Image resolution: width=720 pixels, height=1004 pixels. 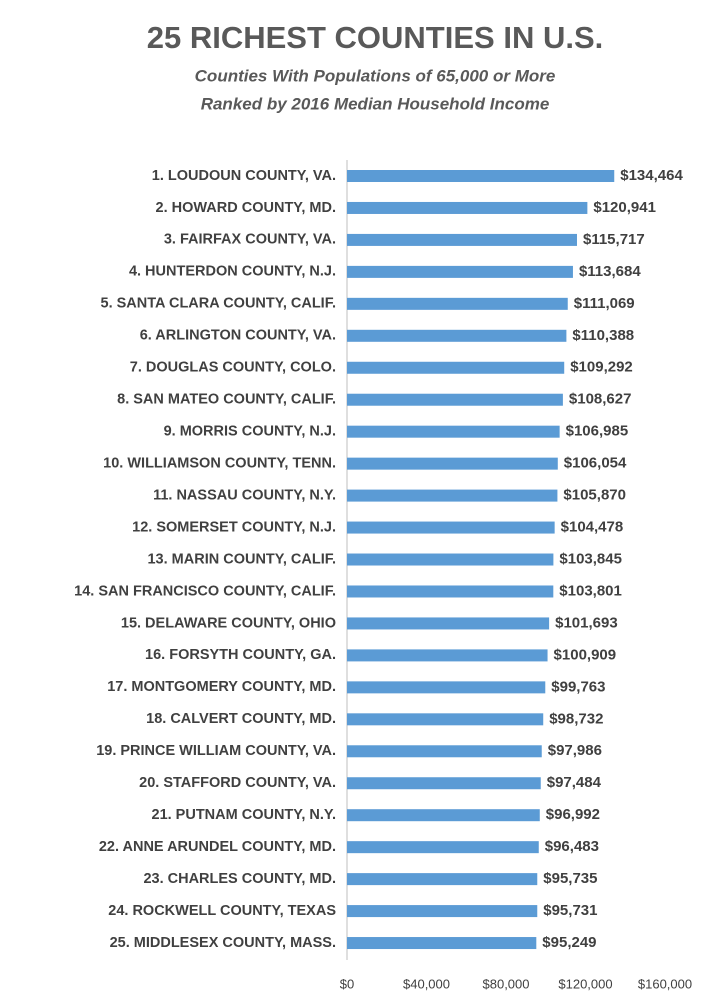 I want to click on category-label: 13. MARIN COUNTY, CALIF., so click(x=241, y=559).